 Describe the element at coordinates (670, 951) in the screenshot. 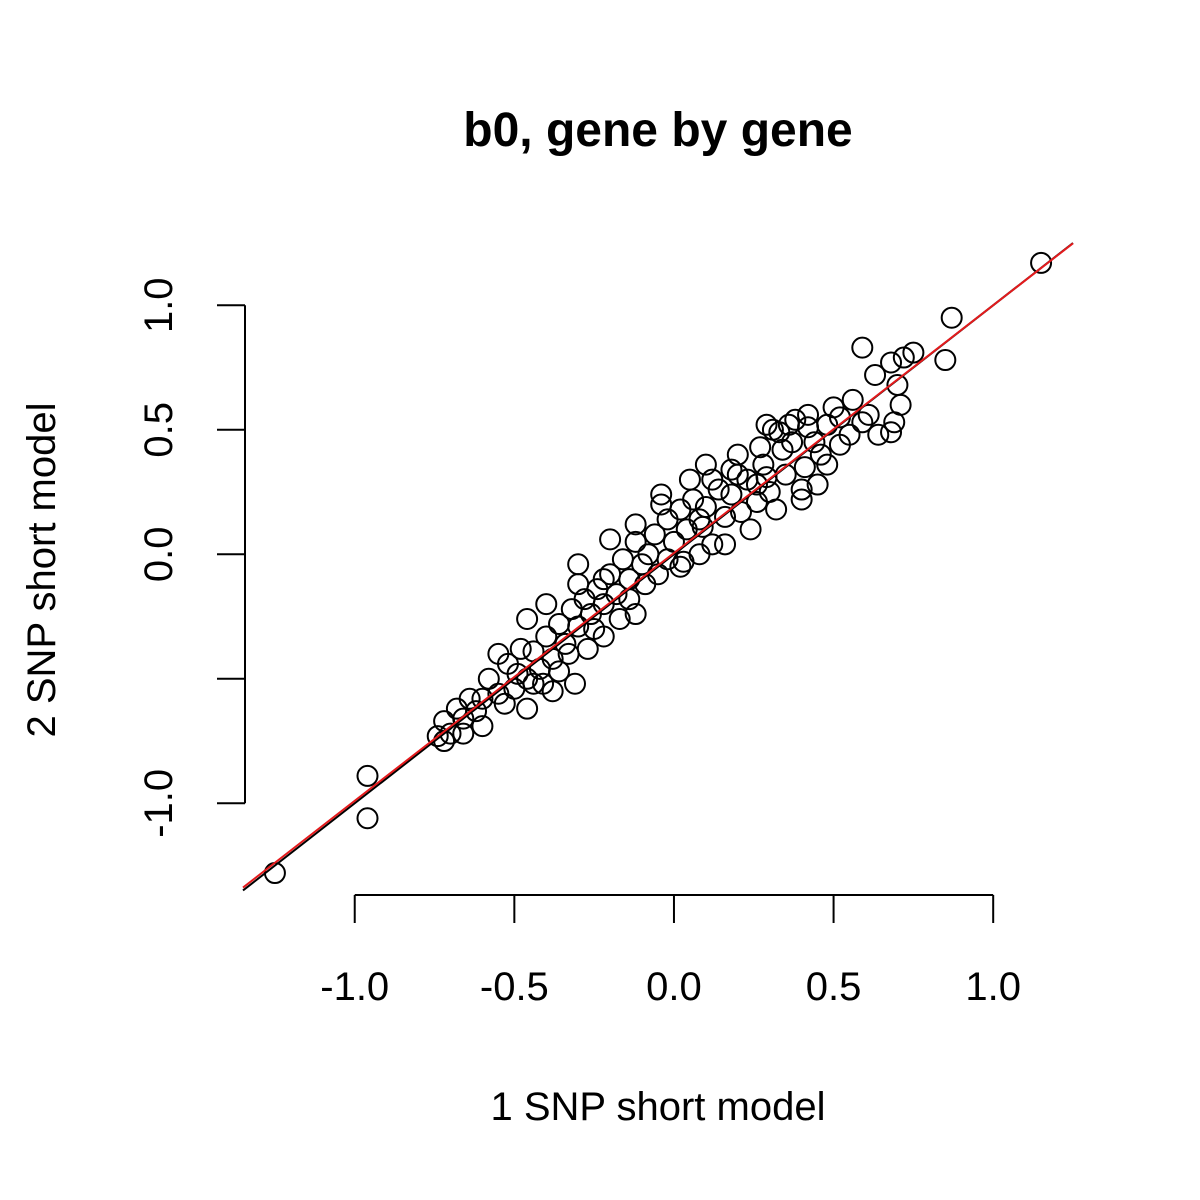

I see `x-axis: -1.0 -0.5 0.0 0.5 1.0` at that location.